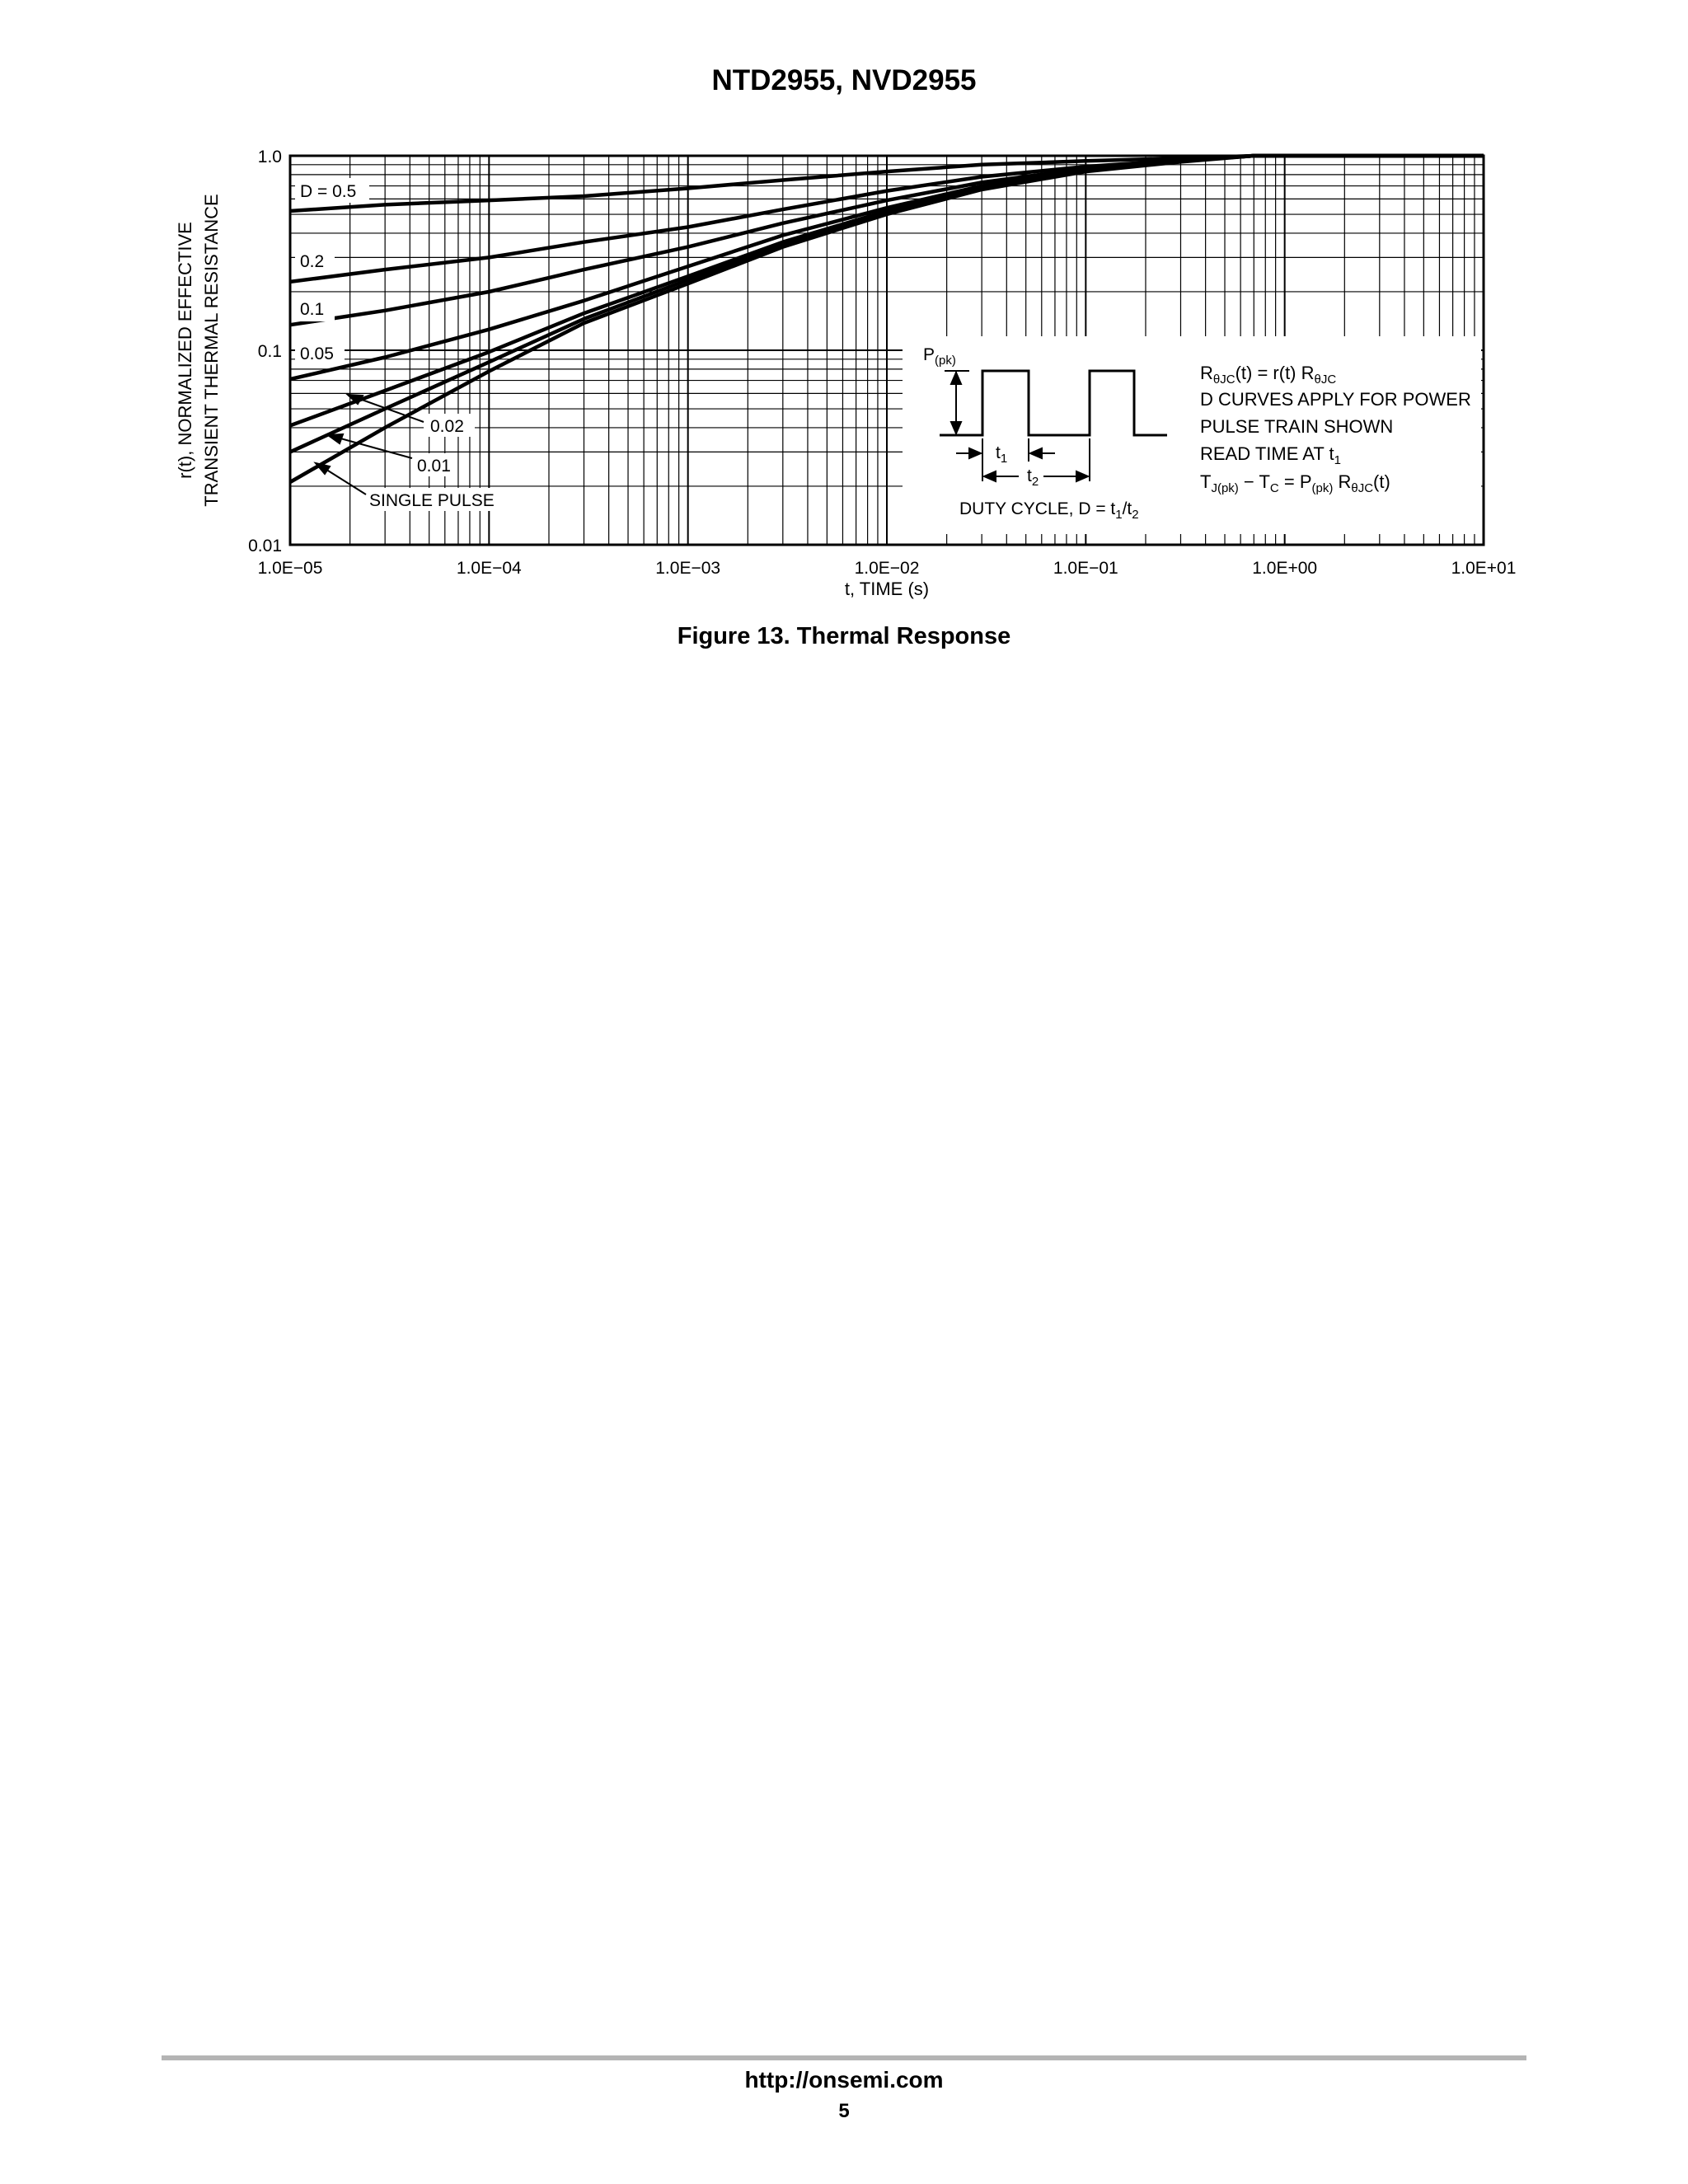 This screenshot has width=1688, height=2184. Describe the element at coordinates (312, 261) in the screenshot. I see `label-d02: 0.2` at that location.